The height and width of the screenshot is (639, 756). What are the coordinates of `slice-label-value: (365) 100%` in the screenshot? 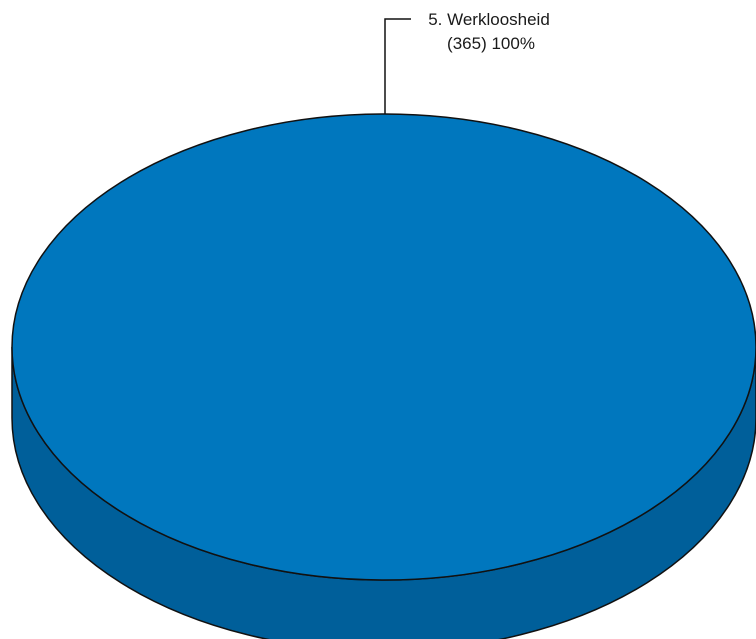 It's located at (491, 43).